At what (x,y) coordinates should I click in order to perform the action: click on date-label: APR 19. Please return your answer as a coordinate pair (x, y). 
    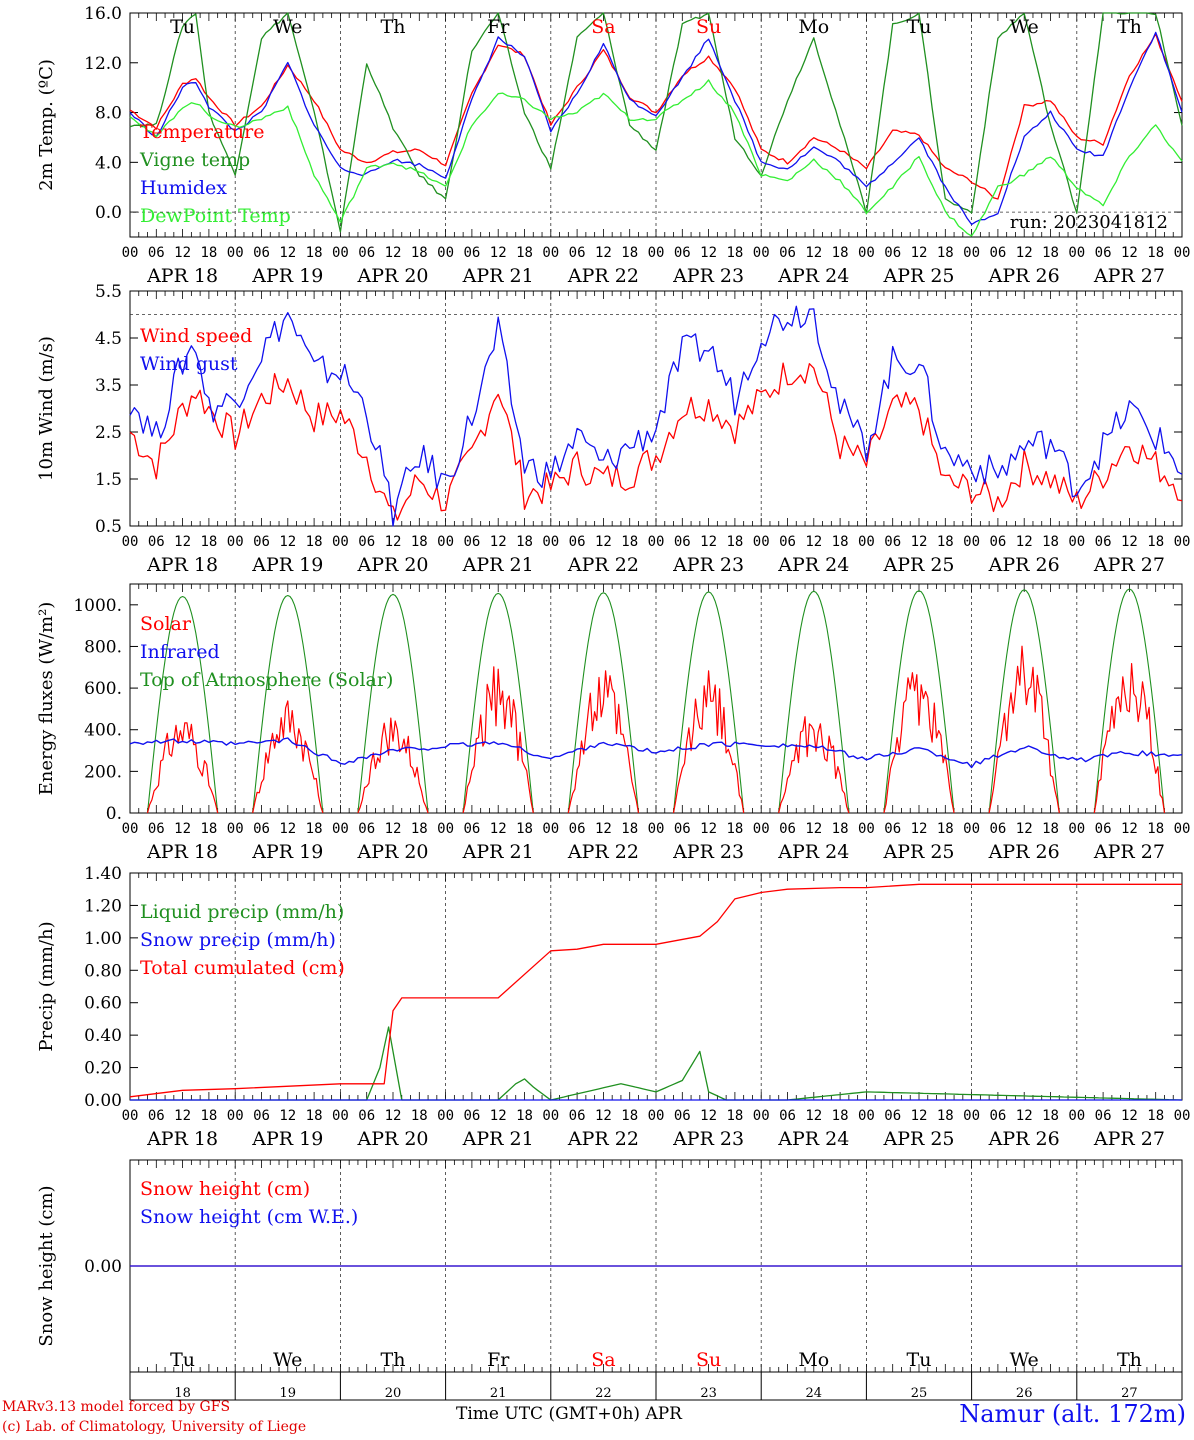
    Looking at the image, I should click on (287, 852).